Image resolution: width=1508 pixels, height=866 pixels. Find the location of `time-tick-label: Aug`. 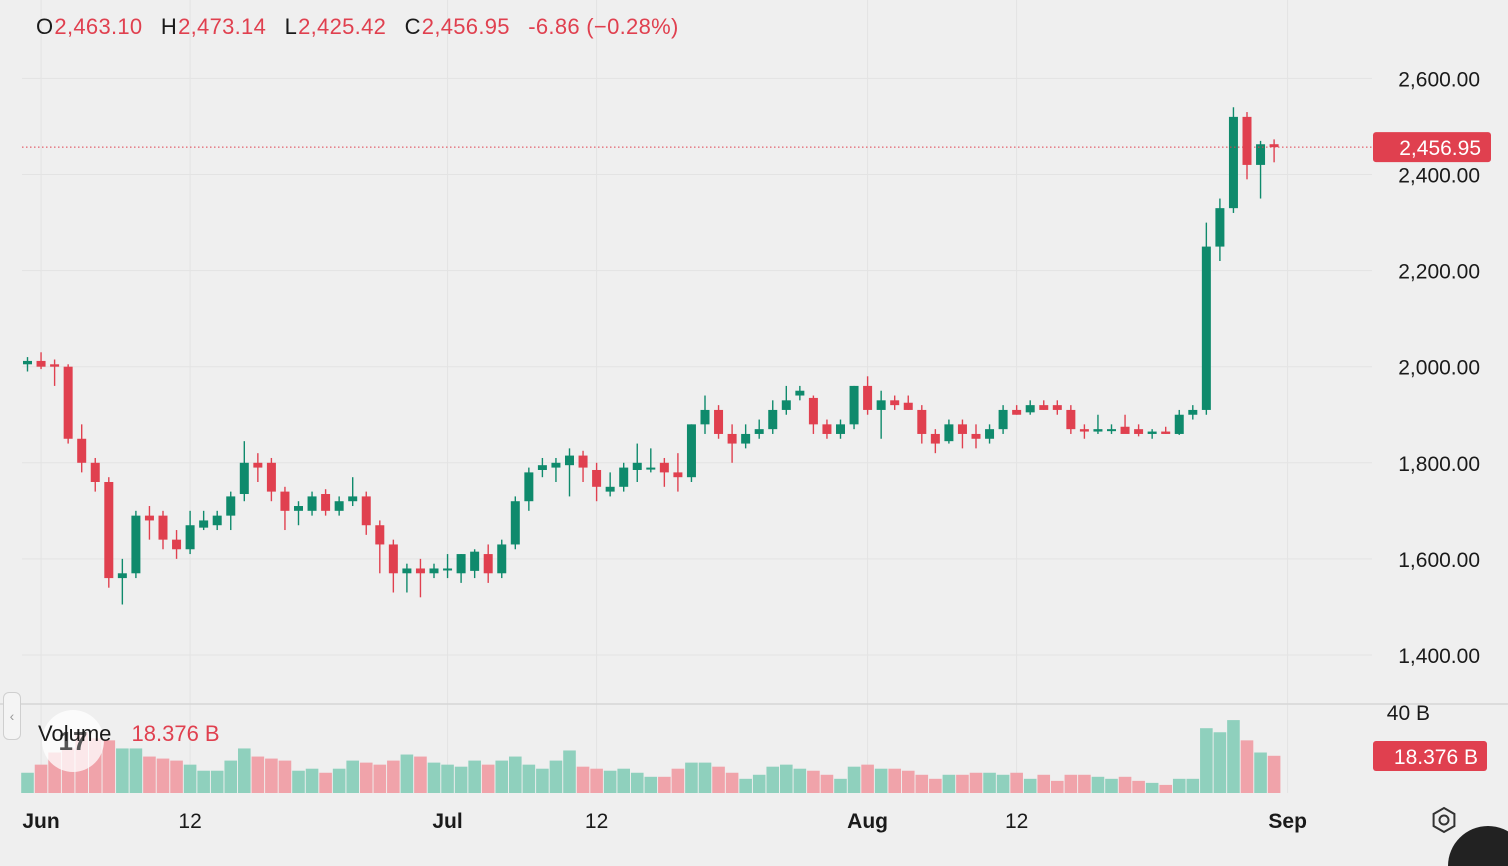

time-tick-label: Aug is located at coordinates (867, 821).